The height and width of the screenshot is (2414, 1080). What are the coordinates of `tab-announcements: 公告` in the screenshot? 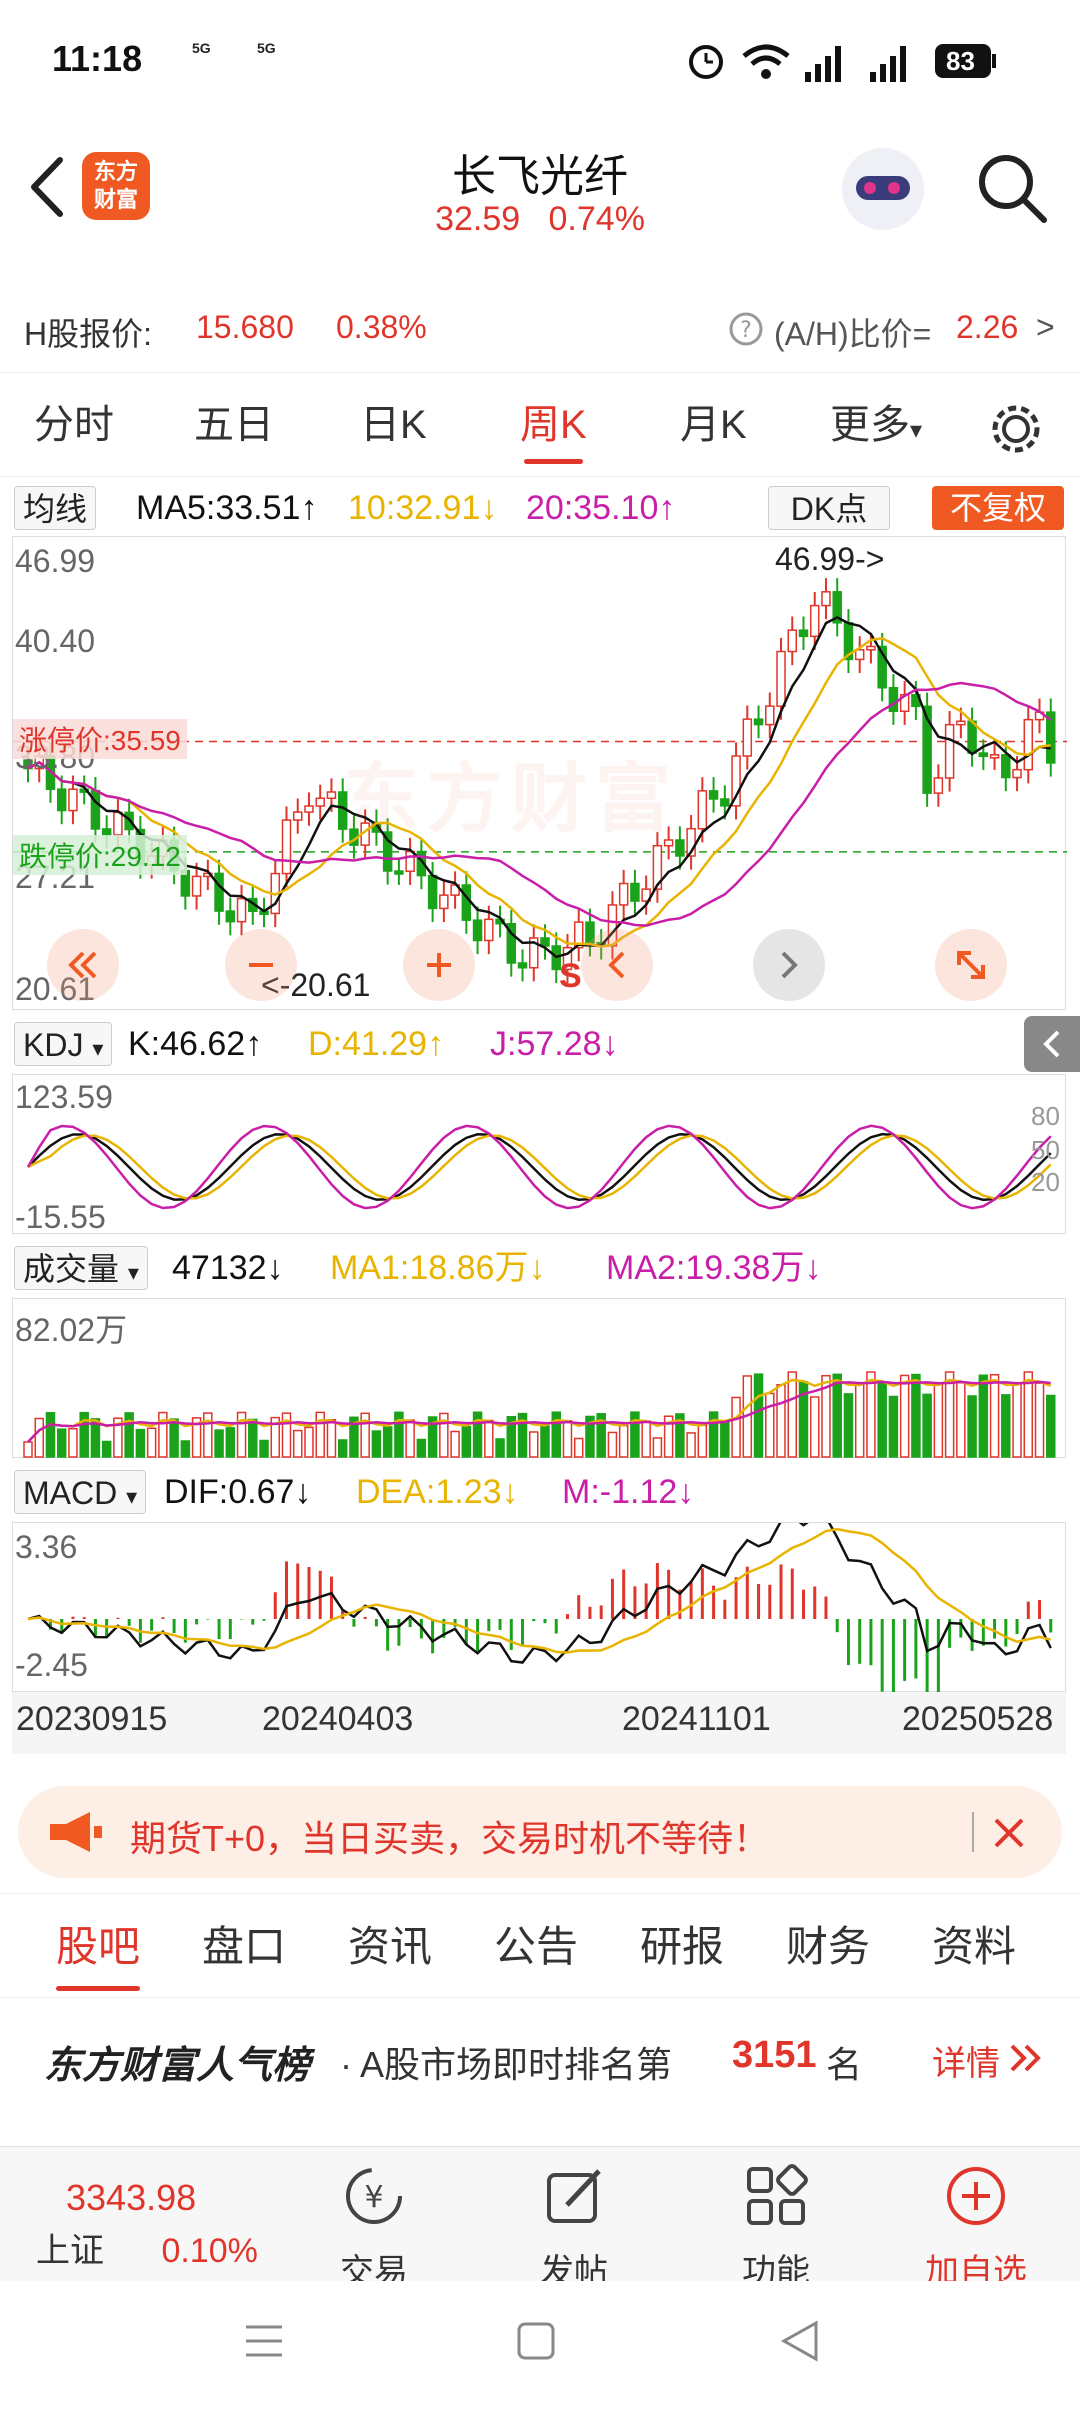 It's located at (536, 1946).